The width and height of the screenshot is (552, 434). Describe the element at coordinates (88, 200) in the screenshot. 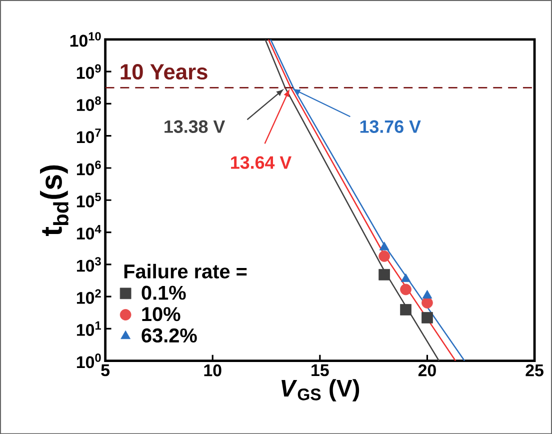

I see `y-tick-label: 10$^{5}$` at that location.